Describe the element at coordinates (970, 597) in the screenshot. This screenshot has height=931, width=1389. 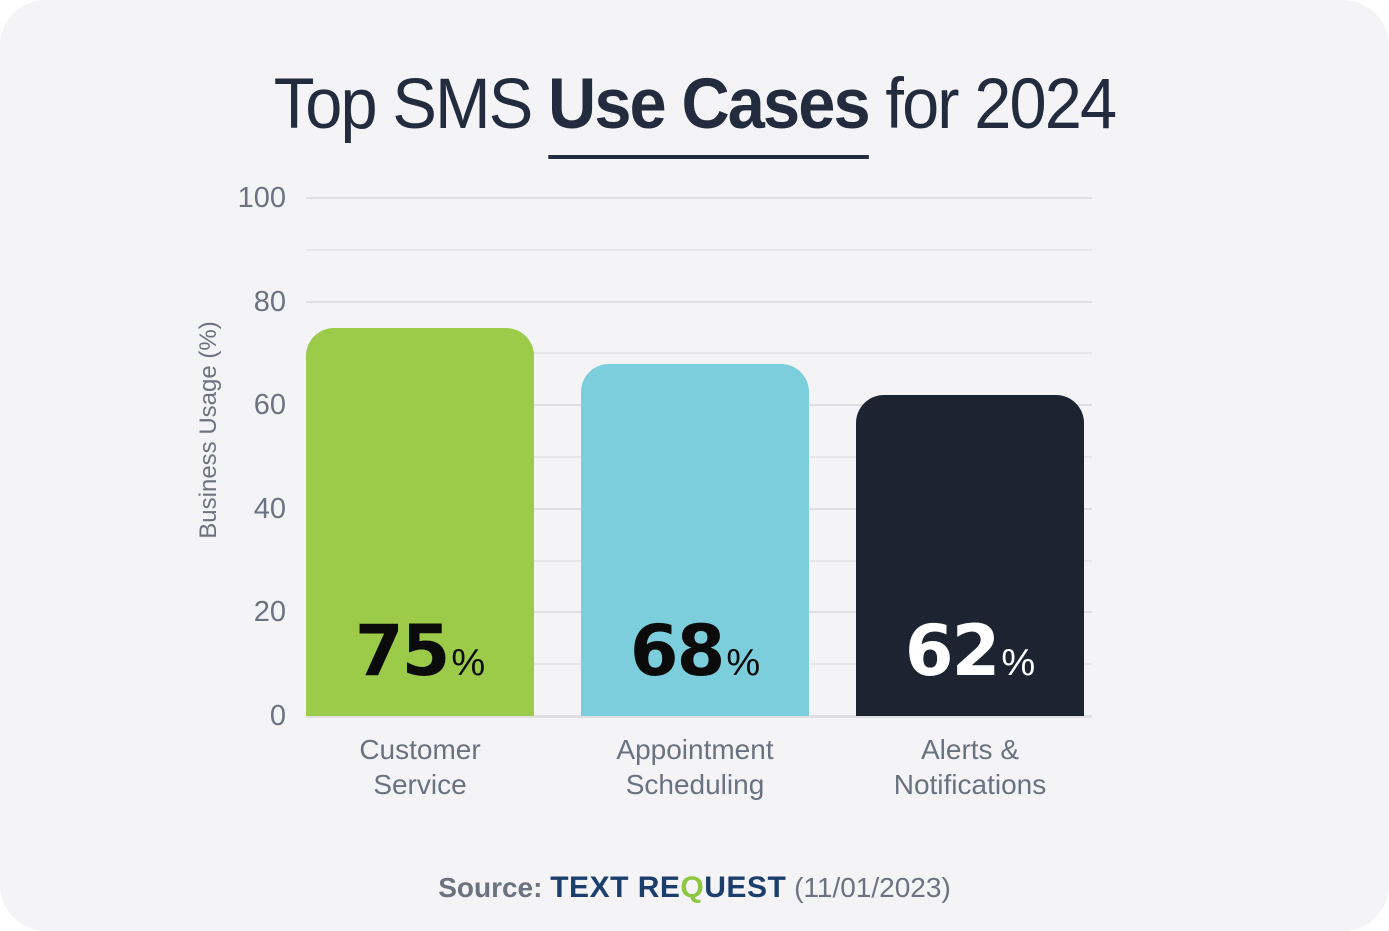
I see `bar-alerts-notifications: 62% Alerts & Notifications` at that location.